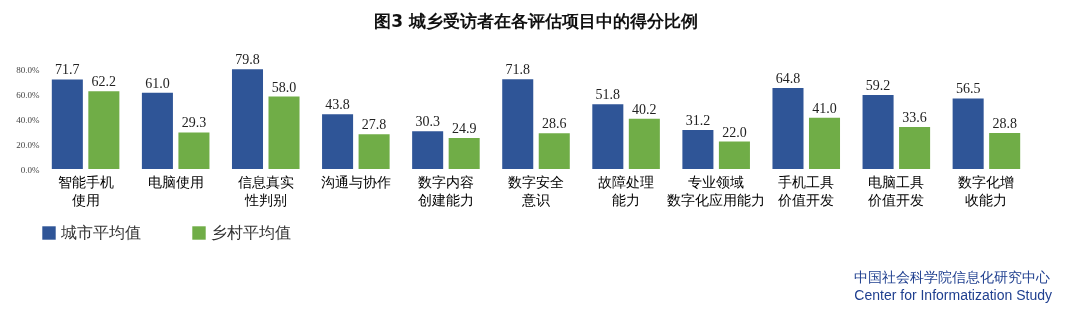 The width and height of the screenshot is (1080, 326). What do you see at coordinates (28, 69) in the screenshot?
I see `y-tick-label: 80.0%` at bounding box center [28, 69].